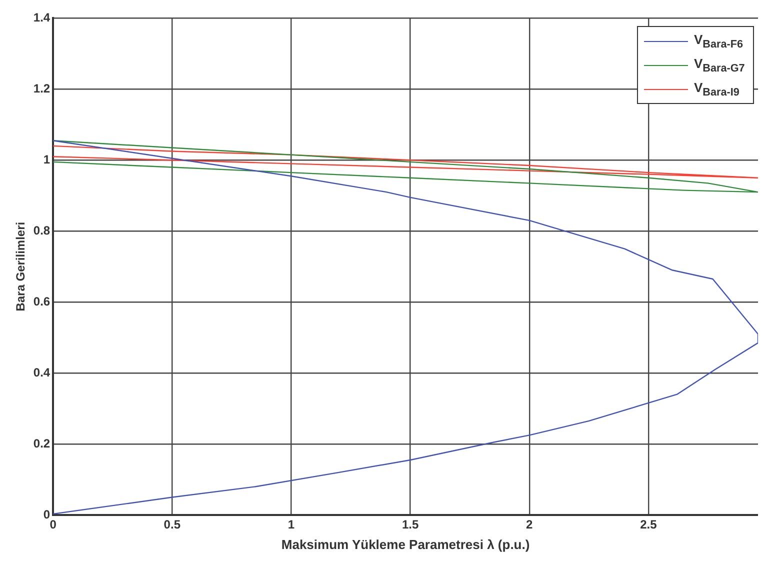 This screenshot has width=766, height=567. I want to click on x-tick-label: 2.5, so click(649, 525).